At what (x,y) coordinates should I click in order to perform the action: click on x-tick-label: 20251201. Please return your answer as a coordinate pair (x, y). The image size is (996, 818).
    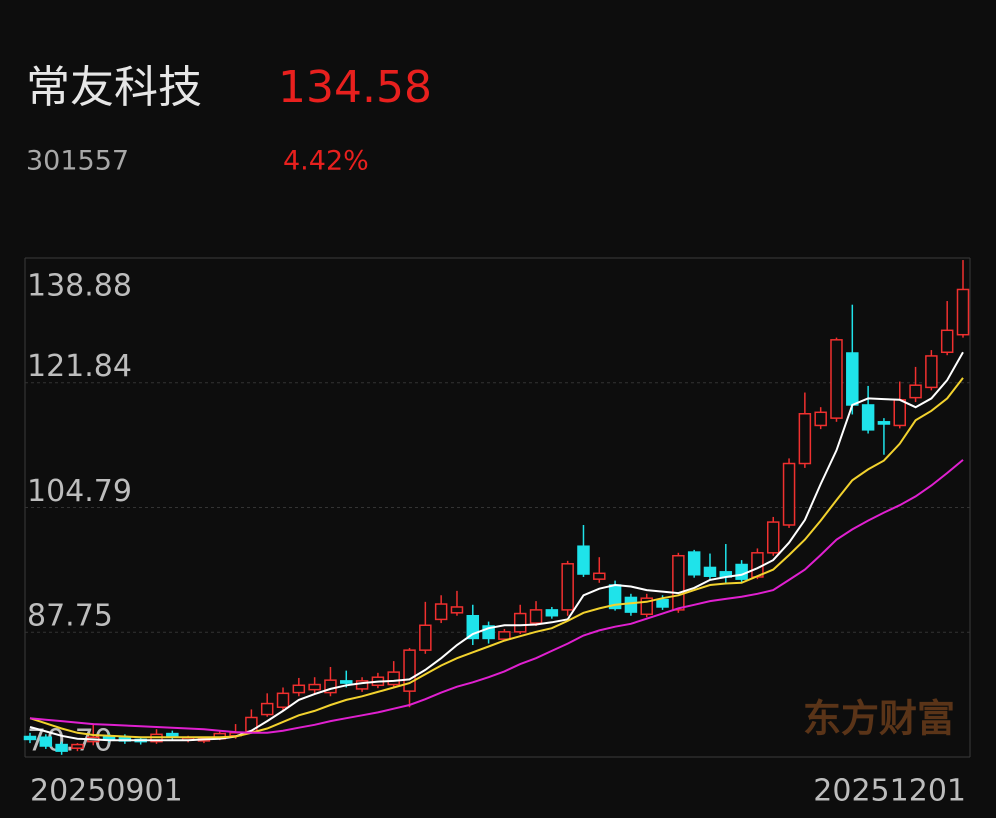
    Looking at the image, I should click on (889, 791).